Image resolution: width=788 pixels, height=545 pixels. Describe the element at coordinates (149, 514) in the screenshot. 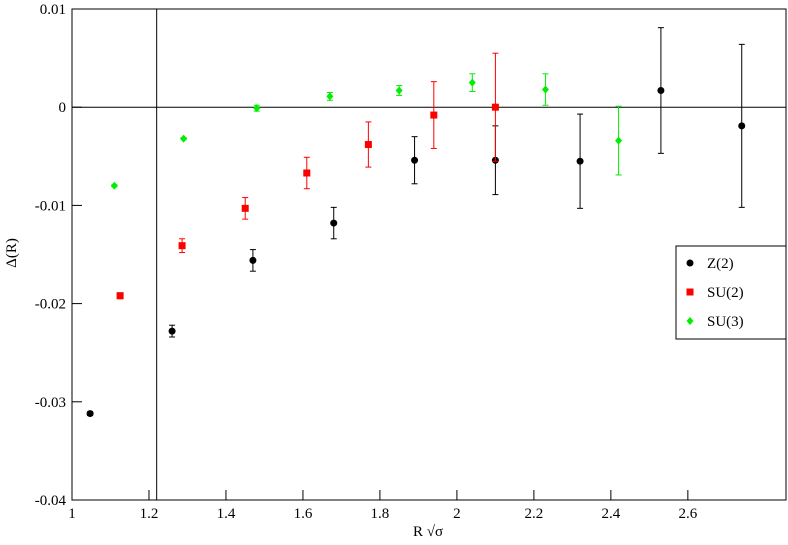

I see `x-tick-label: 1.2` at that location.